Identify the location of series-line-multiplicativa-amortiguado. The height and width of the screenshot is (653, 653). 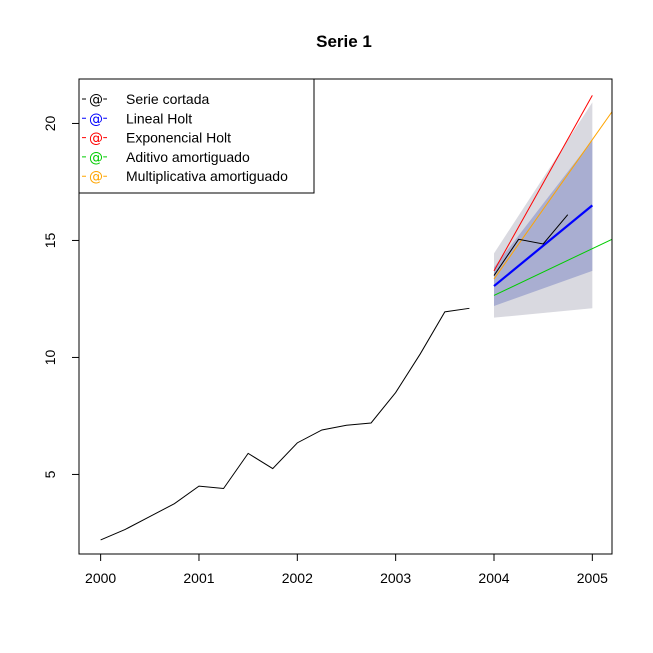
(552, 195).